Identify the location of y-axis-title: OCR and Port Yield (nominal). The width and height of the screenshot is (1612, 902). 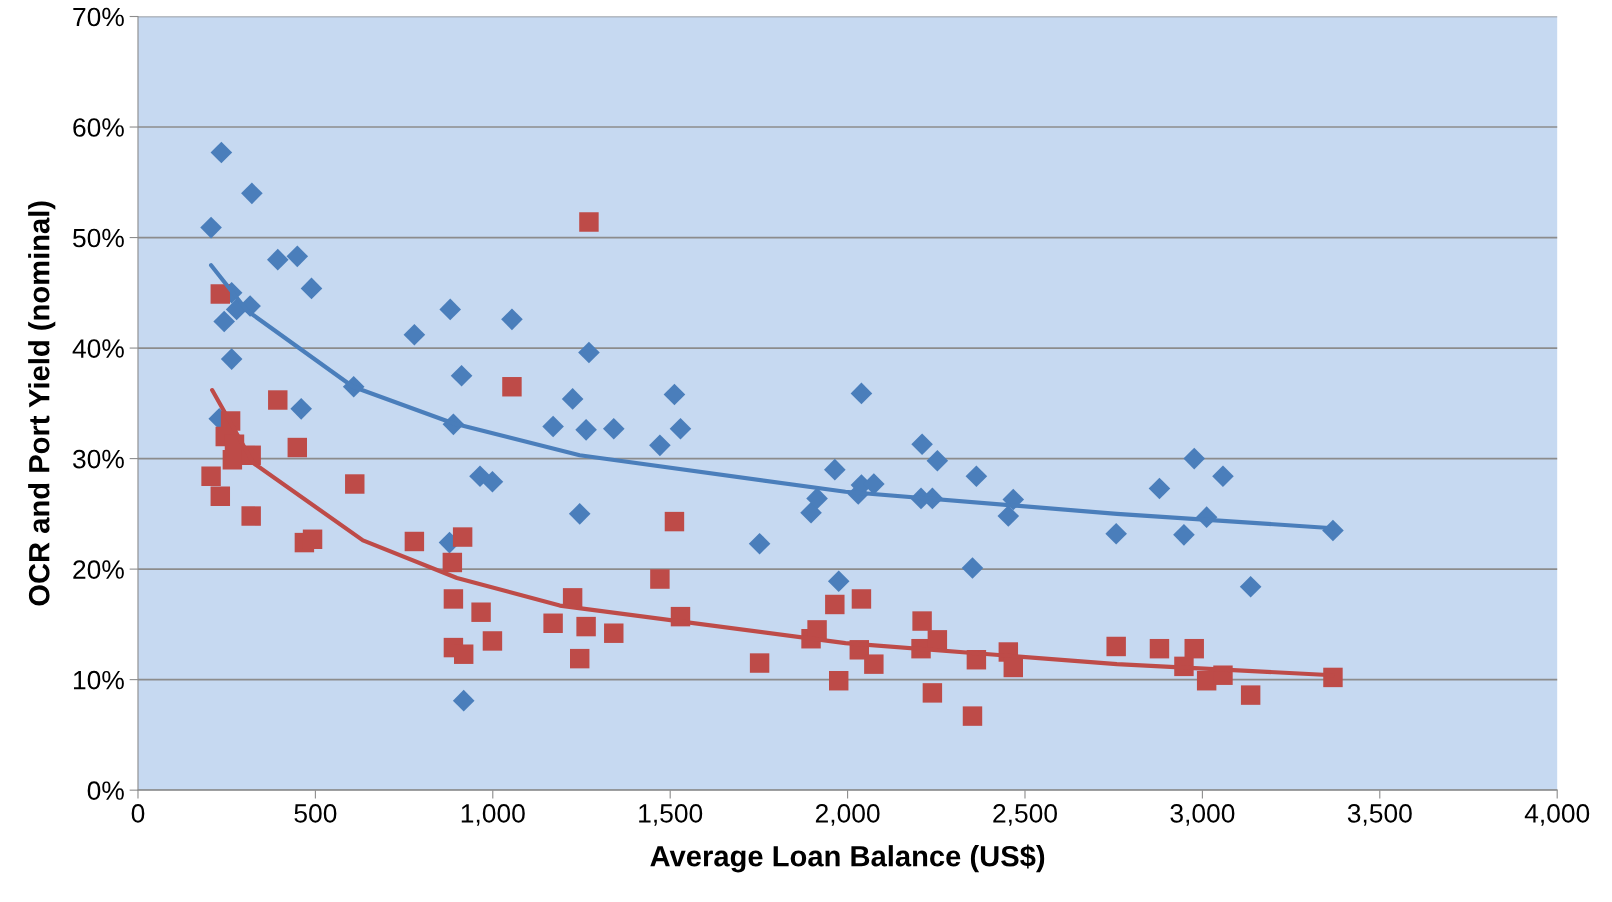
(42, 403).